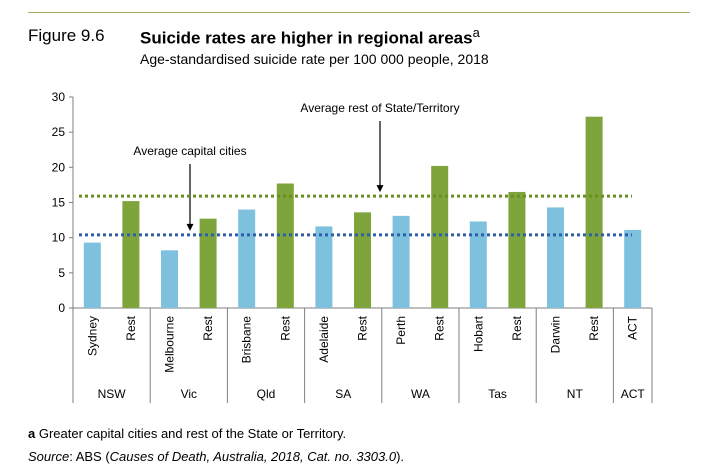 The width and height of the screenshot is (704, 464). Describe the element at coordinates (359, 12) in the screenshot. I see `top-rule` at that location.